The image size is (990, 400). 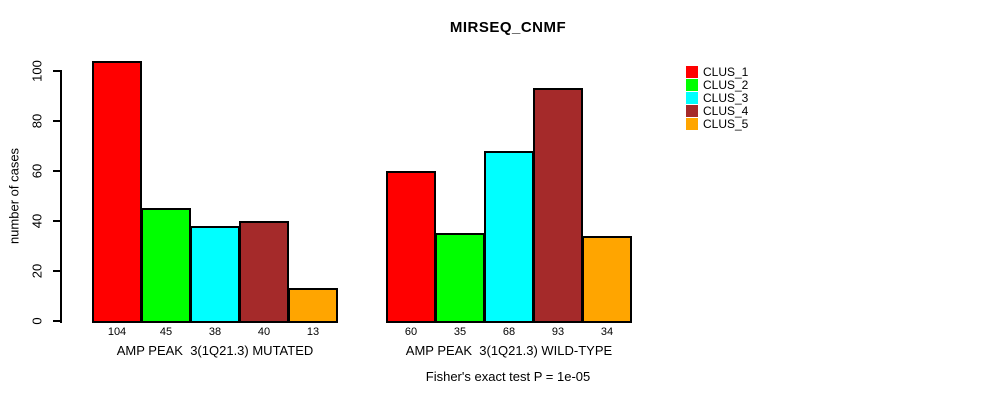 What do you see at coordinates (166, 332) in the screenshot?
I see `bar-value-label: 45` at bounding box center [166, 332].